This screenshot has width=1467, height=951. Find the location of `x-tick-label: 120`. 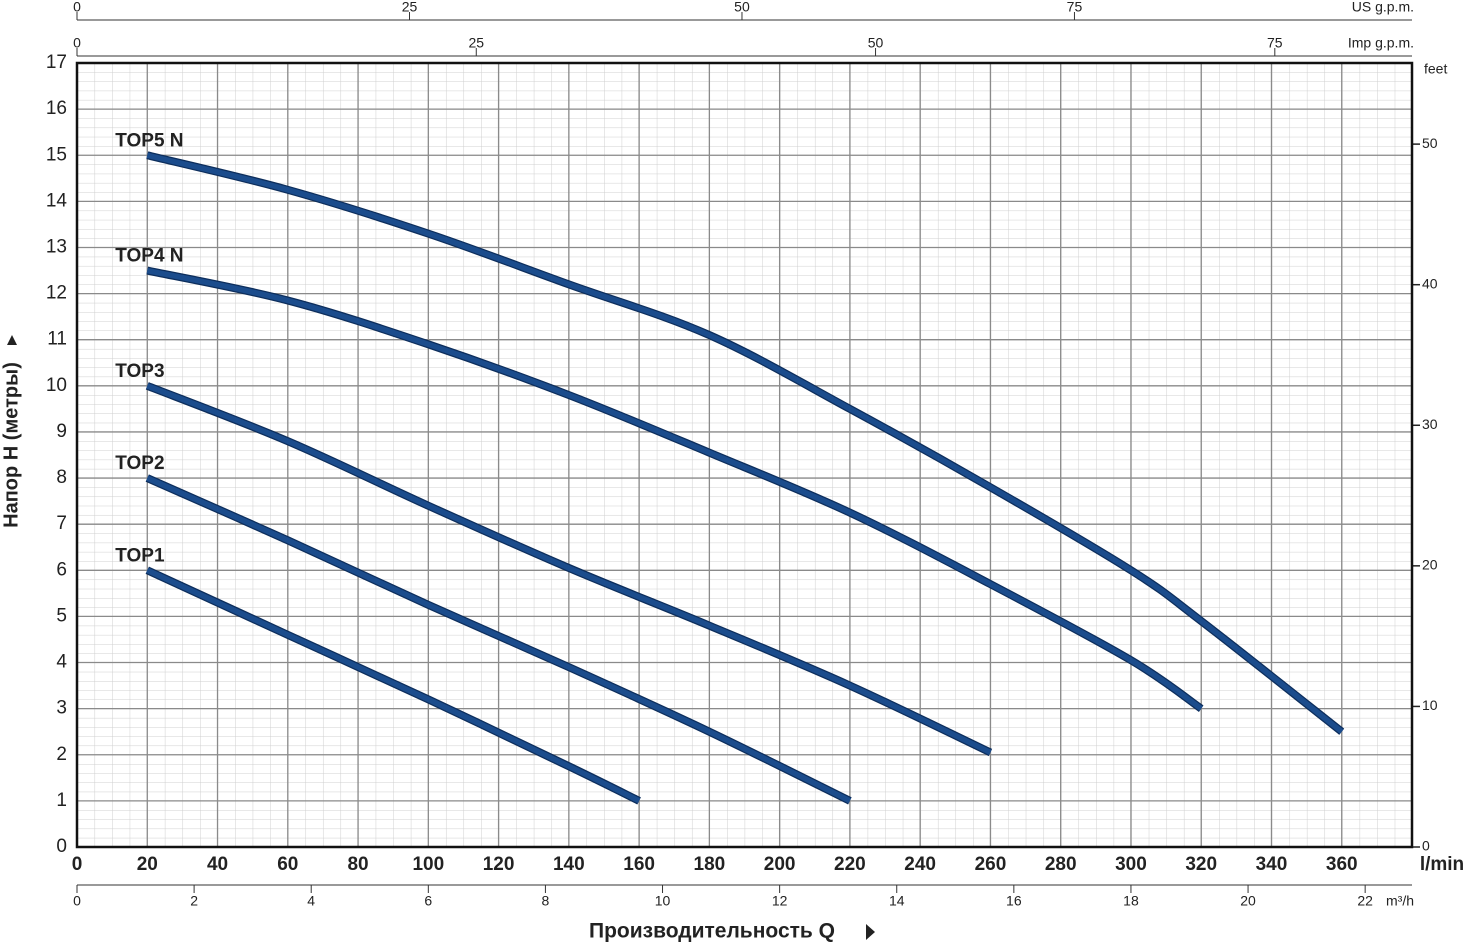

x-tick-label: 120 is located at coordinates (499, 864).